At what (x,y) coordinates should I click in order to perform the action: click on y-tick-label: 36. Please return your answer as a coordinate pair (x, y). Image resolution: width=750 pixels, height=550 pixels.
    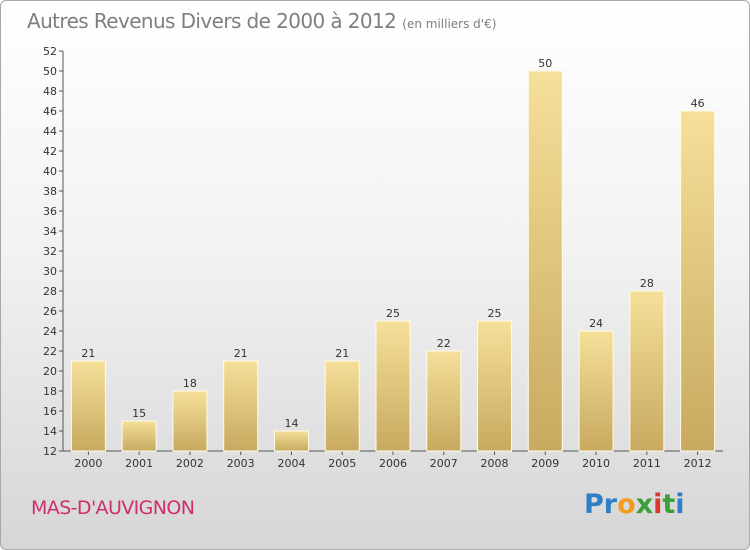
    Looking at the image, I should click on (50, 211).